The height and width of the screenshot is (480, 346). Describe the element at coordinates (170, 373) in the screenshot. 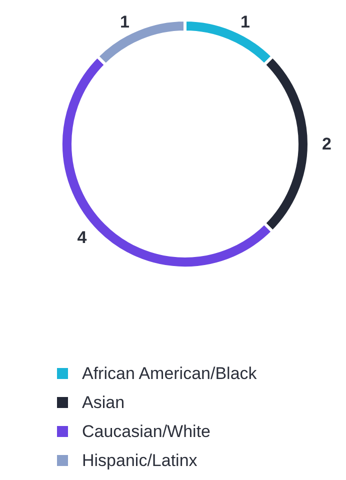

I see `legend-label: African American/Black` at that location.